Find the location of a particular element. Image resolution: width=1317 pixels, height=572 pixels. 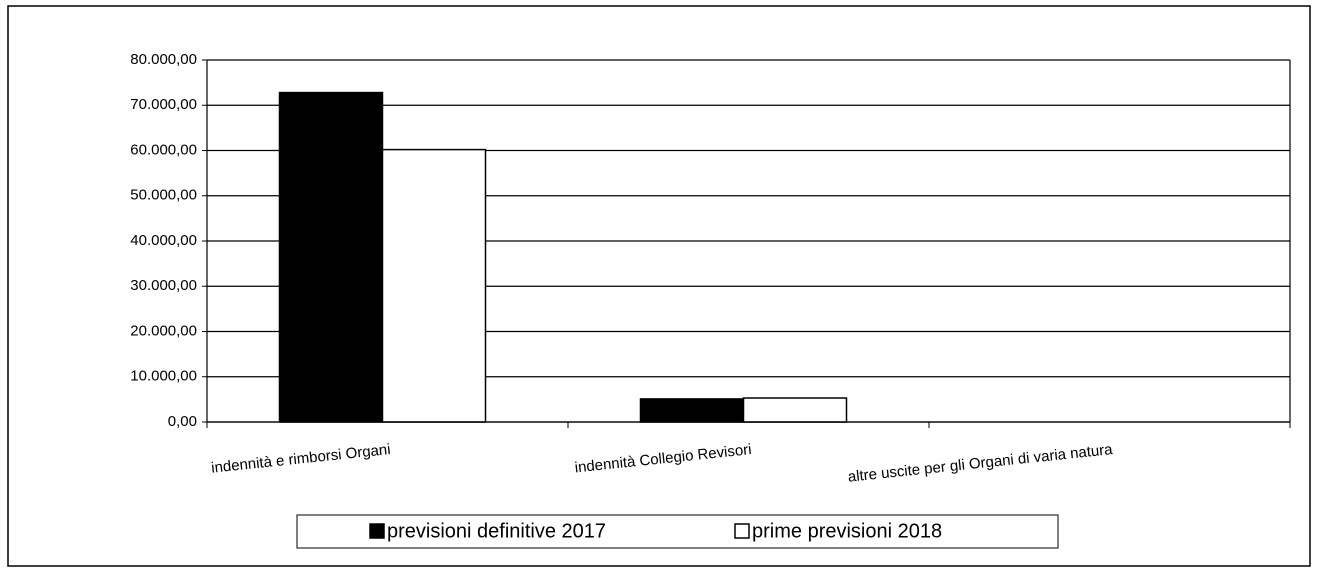

y-tick-label: 10.000,00 is located at coordinates (163, 376).